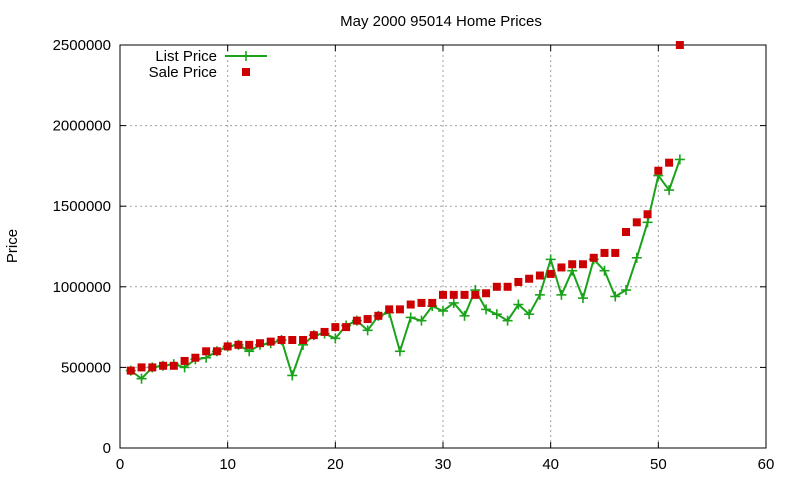 The width and height of the screenshot is (800, 480). What do you see at coordinates (335, 464) in the screenshot?
I see `x-tick-label: 20` at bounding box center [335, 464].